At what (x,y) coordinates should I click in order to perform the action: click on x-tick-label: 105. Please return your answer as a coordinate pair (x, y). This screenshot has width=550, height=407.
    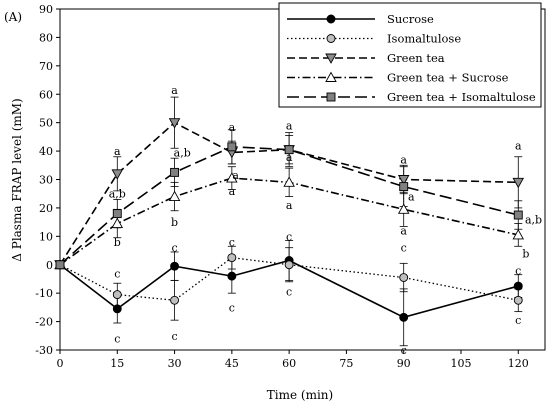
    Looking at the image, I should click on (460, 363).